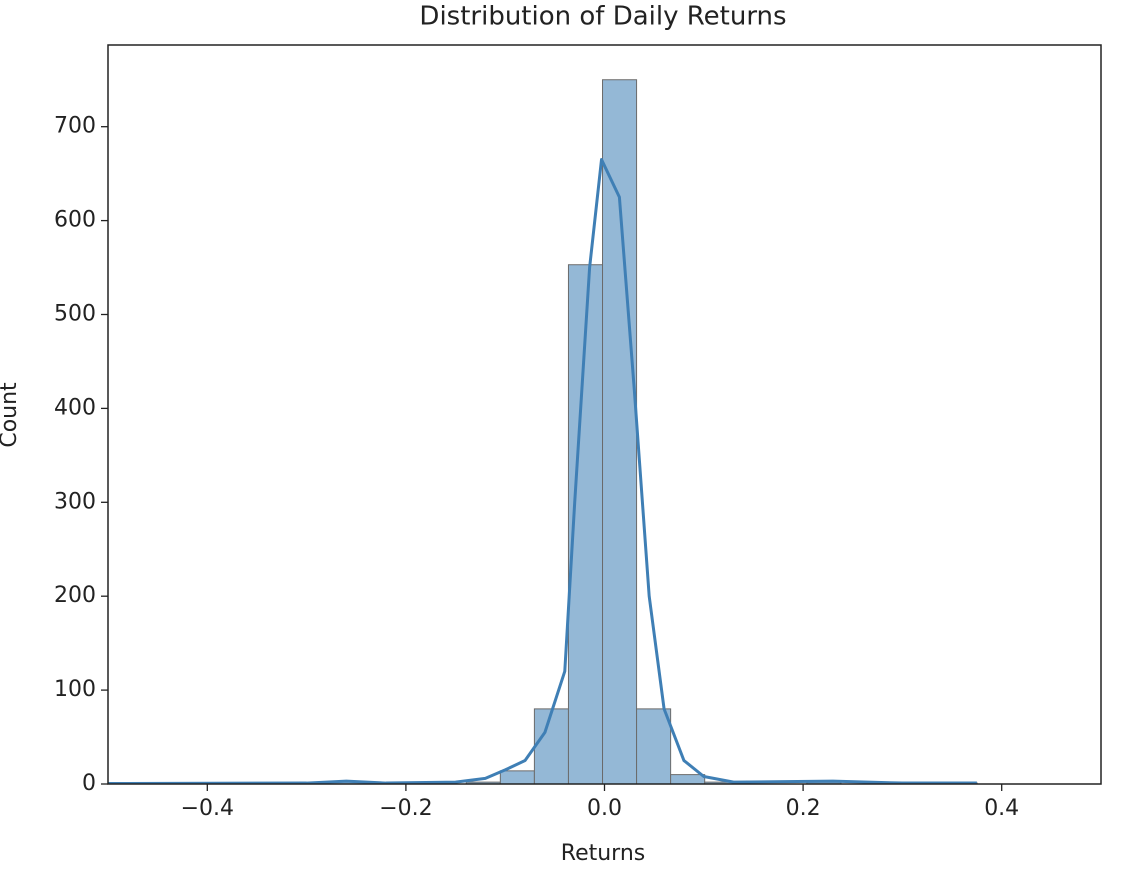  Describe the element at coordinates (603, 853) in the screenshot. I see `x-axis-label: Returns` at that location.